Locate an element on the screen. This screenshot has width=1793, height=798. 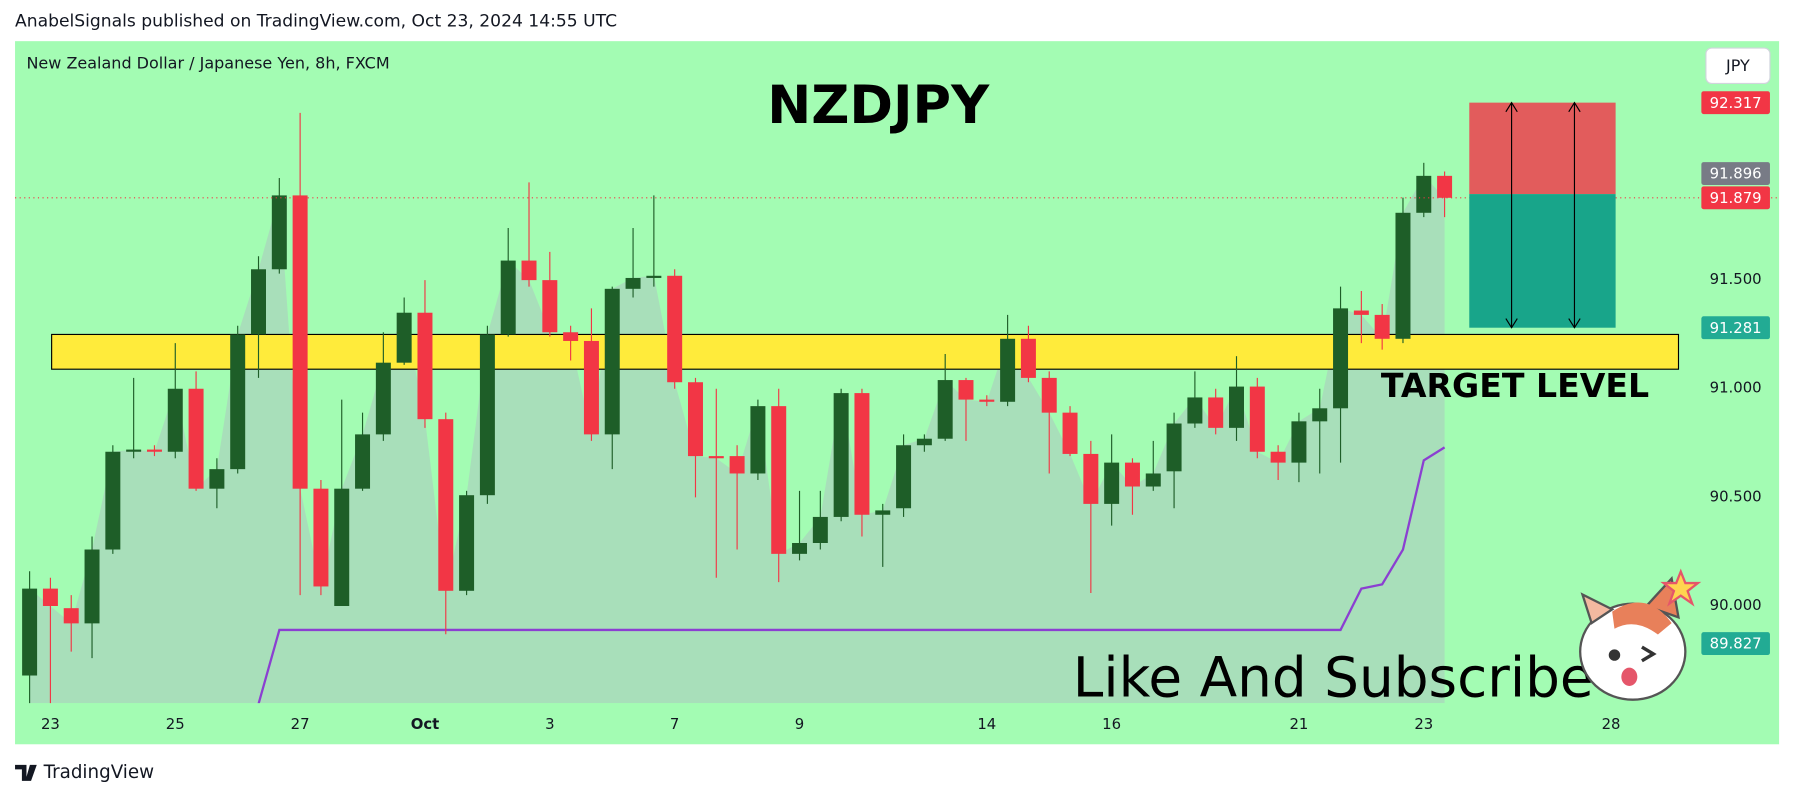
x-tick-label: Oct is located at coordinates (425, 724).